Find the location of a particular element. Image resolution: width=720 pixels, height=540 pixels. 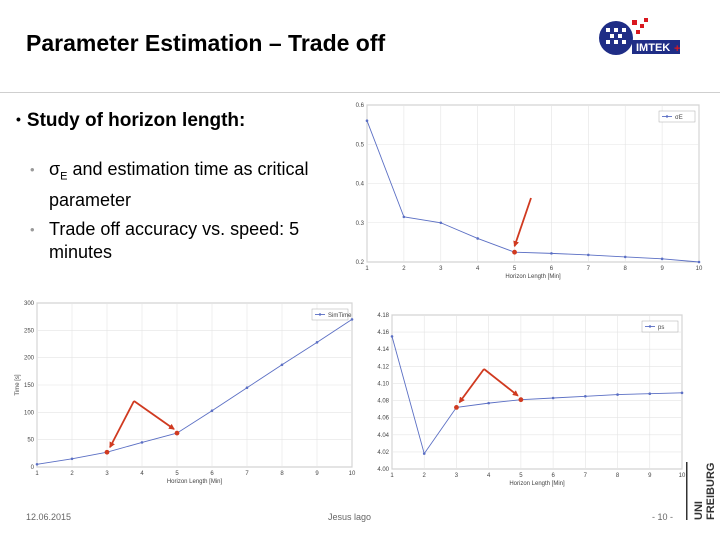

y-tick-label: 0.2 is located at coordinates (360, 263).